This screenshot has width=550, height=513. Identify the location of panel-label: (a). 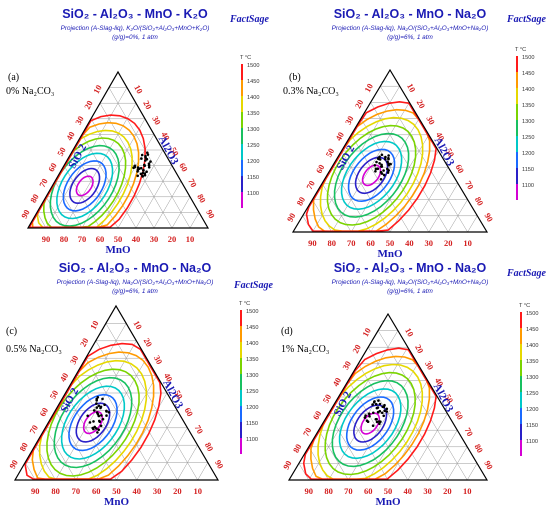
(13, 77).